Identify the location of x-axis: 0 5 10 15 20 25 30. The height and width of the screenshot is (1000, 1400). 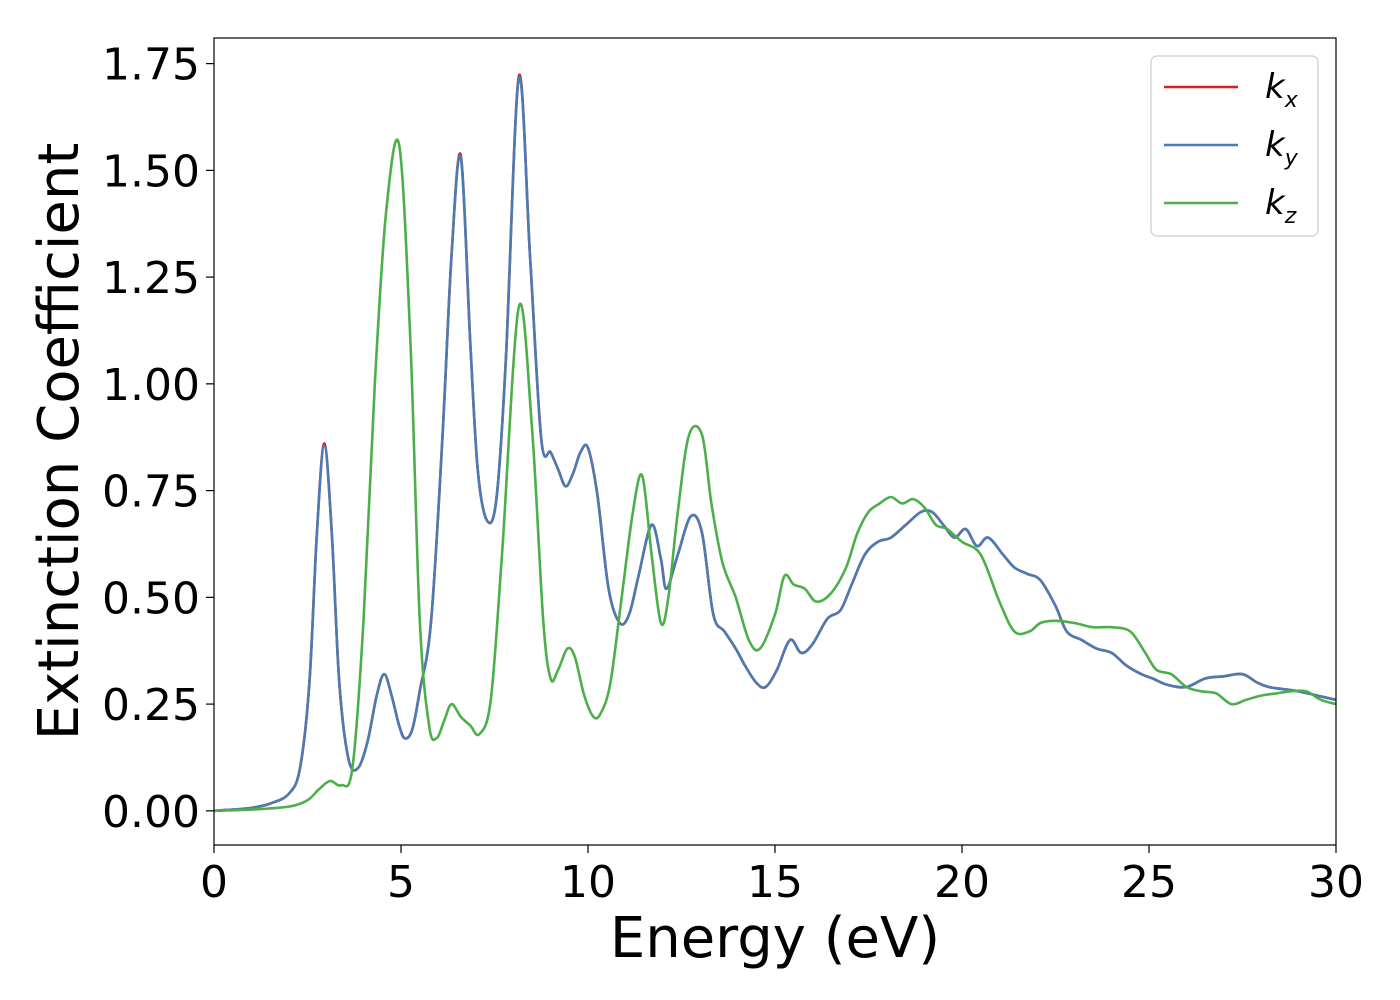
(782, 876).